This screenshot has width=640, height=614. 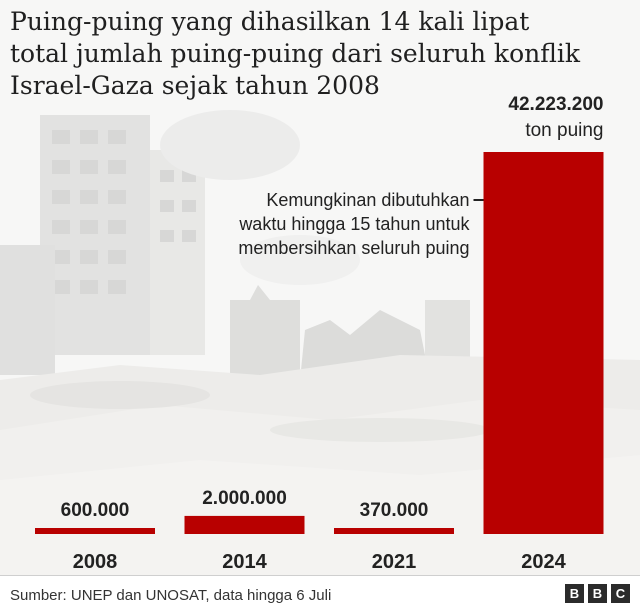 What do you see at coordinates (394, 562) in the screenshot?
I see `category-label-2021: 2021` at bounding box center [394, 562].